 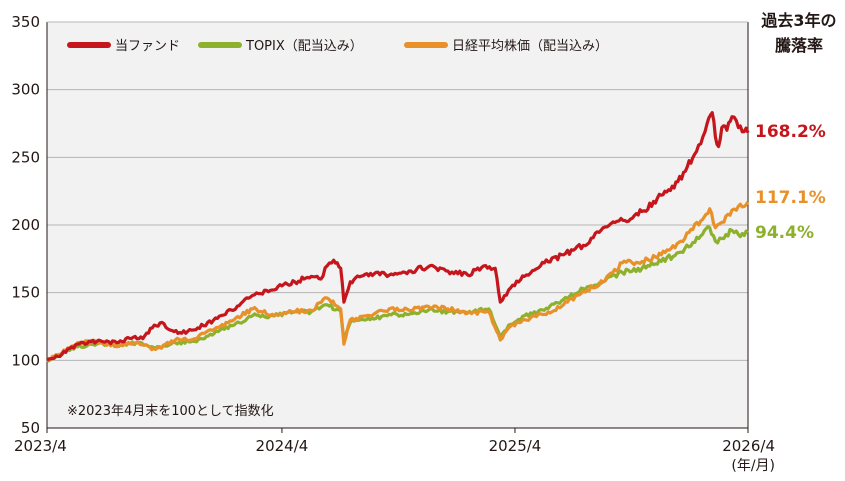 What do you see at coordinates (25, 90) in the screenshot?
I see `y-tick-label: 300` at bounding box center [25, 90].